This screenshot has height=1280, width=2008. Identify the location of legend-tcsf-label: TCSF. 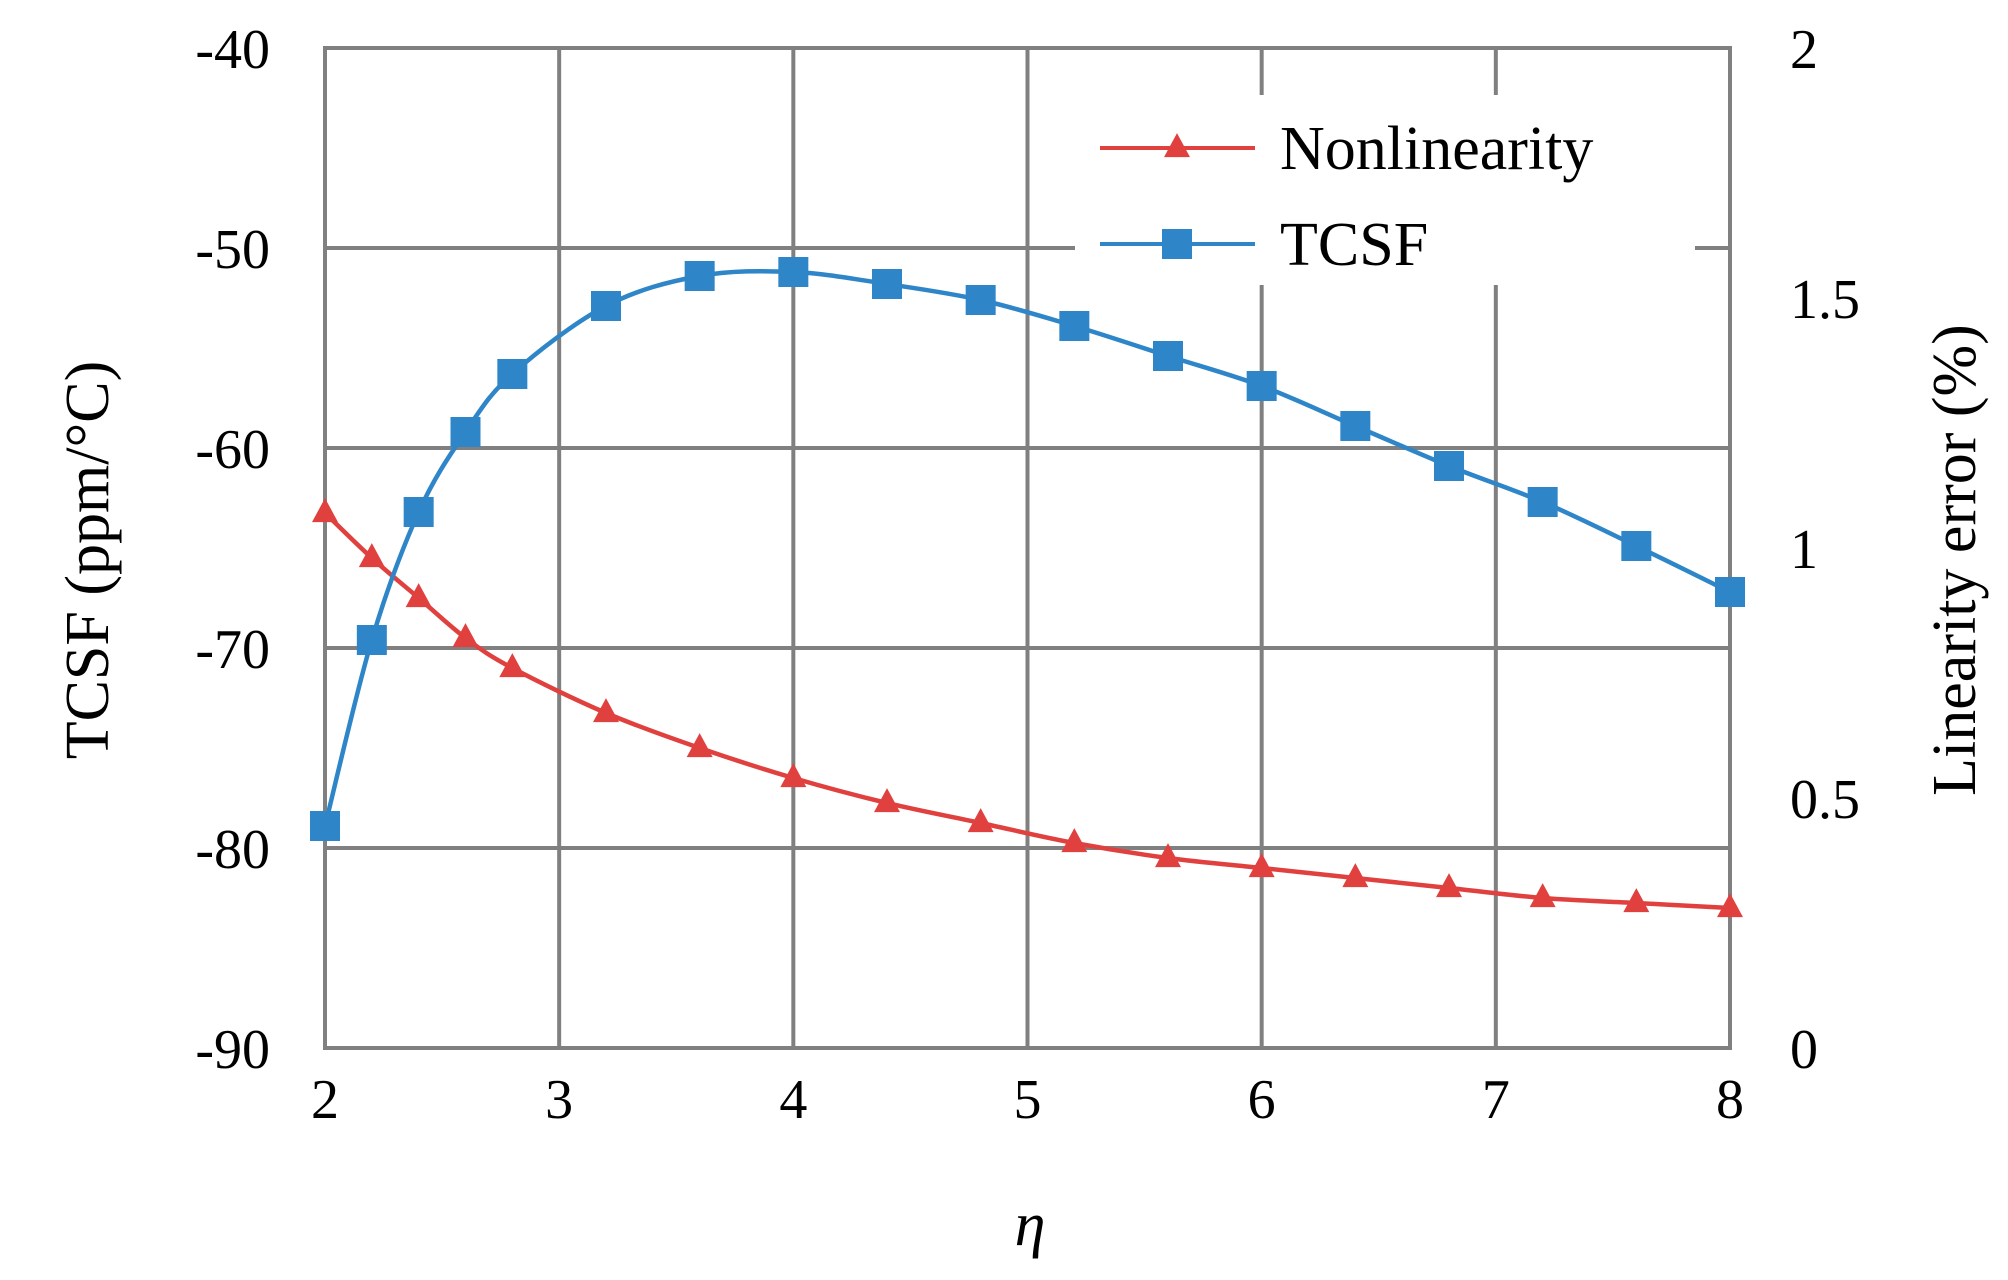
(1354, 245).